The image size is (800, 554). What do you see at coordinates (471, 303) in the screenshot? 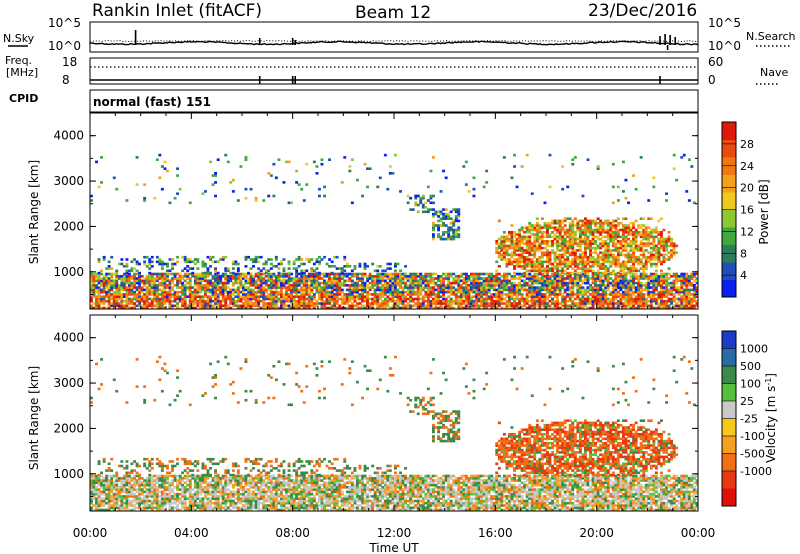
I see `power-cell-1993` at bounding box center [471, 303].